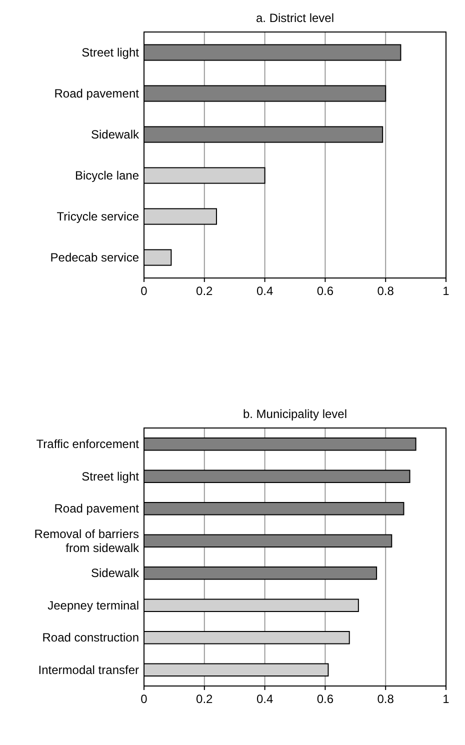 The height and width of the screenshot is (745, 465). Describe the element at coordinates (90, 637) in the screenshot. I see `y-tick-label: Road construction` at that location.